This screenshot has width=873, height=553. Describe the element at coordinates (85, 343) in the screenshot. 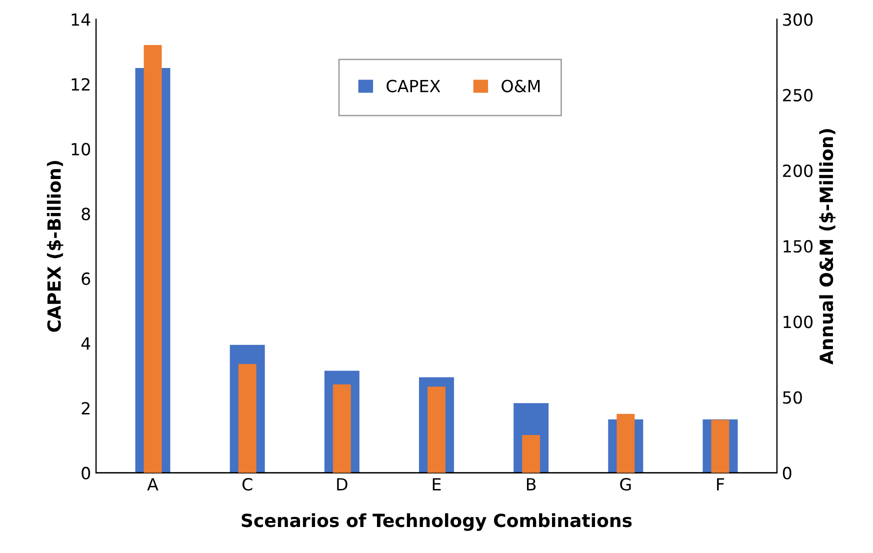

I see `y-tick-label: 4` at that location.